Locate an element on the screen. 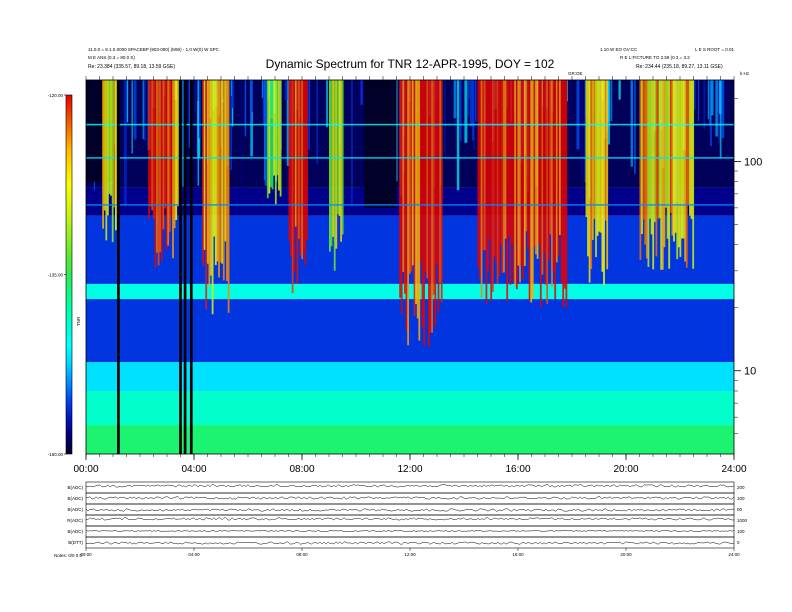 The image size is (792, 612). panel-right-label: 100 is located at coordinates (741, 498).